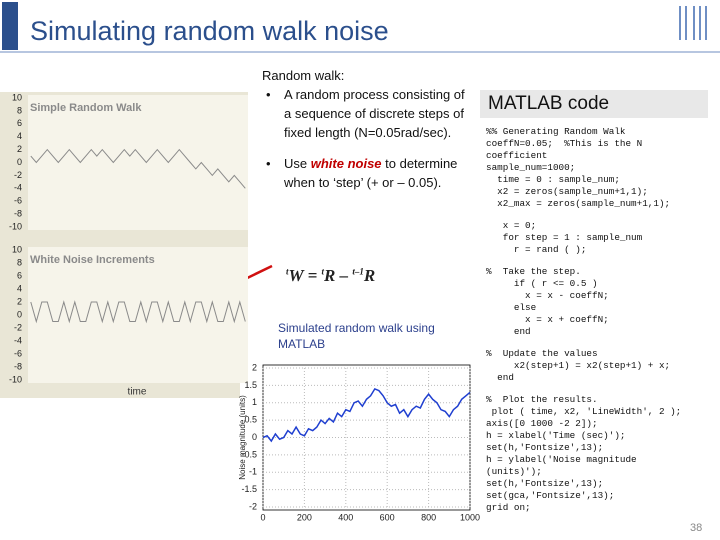 This screenshot has height=540, width=720. Describe the element at coordinates (567, 191) in the screenshot. I see `code-line: x2 = zeros(sample_num+1,1);` at that location.